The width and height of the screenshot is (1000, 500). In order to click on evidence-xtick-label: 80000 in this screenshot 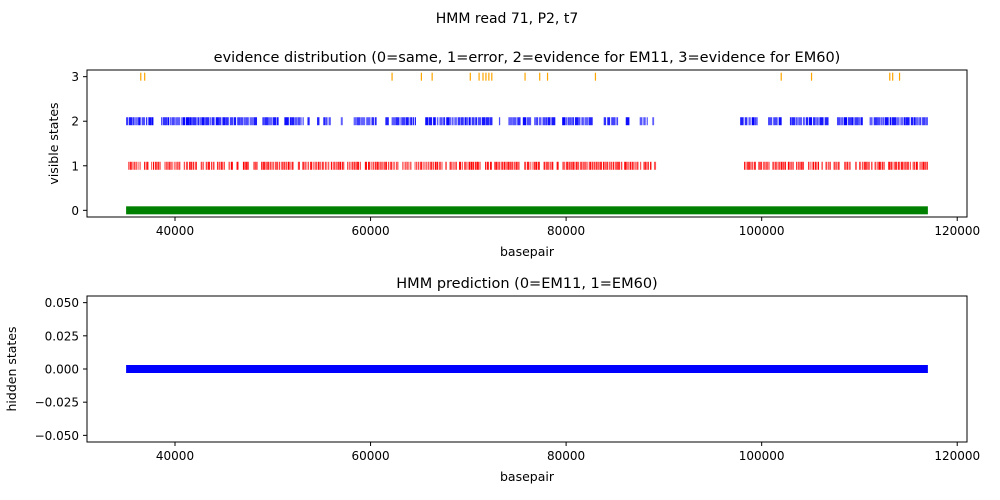, I will do `click(566, 231)`.